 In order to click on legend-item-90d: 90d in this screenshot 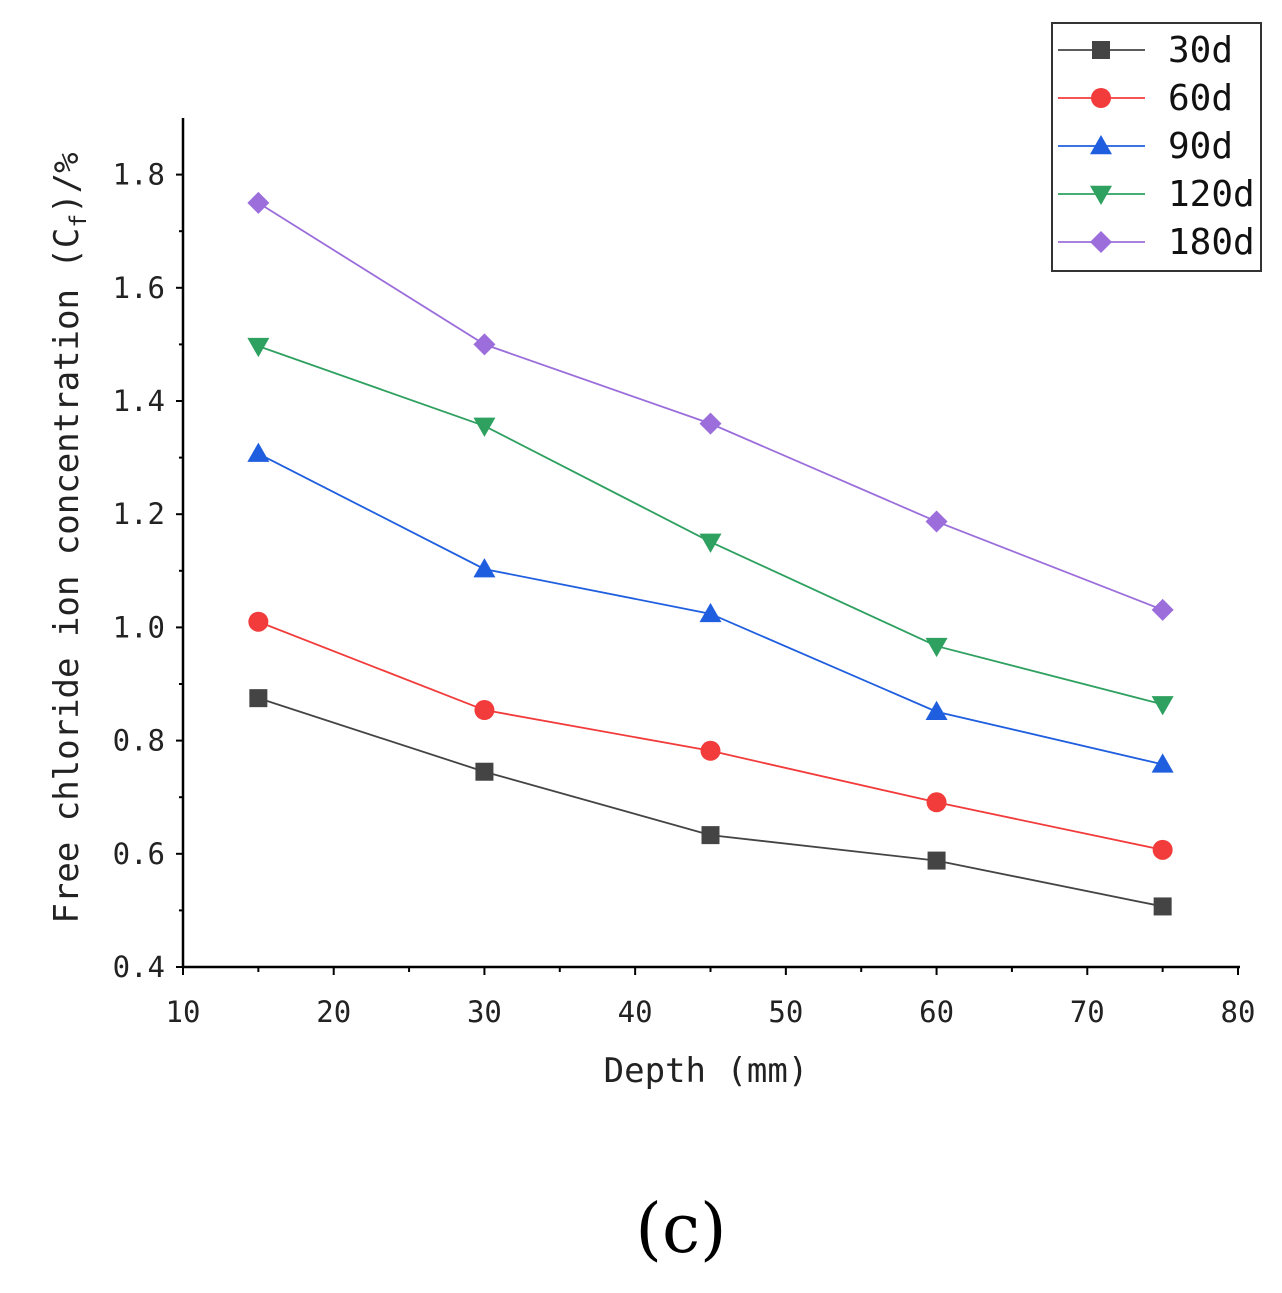, I will do `click(1145, 146)`.